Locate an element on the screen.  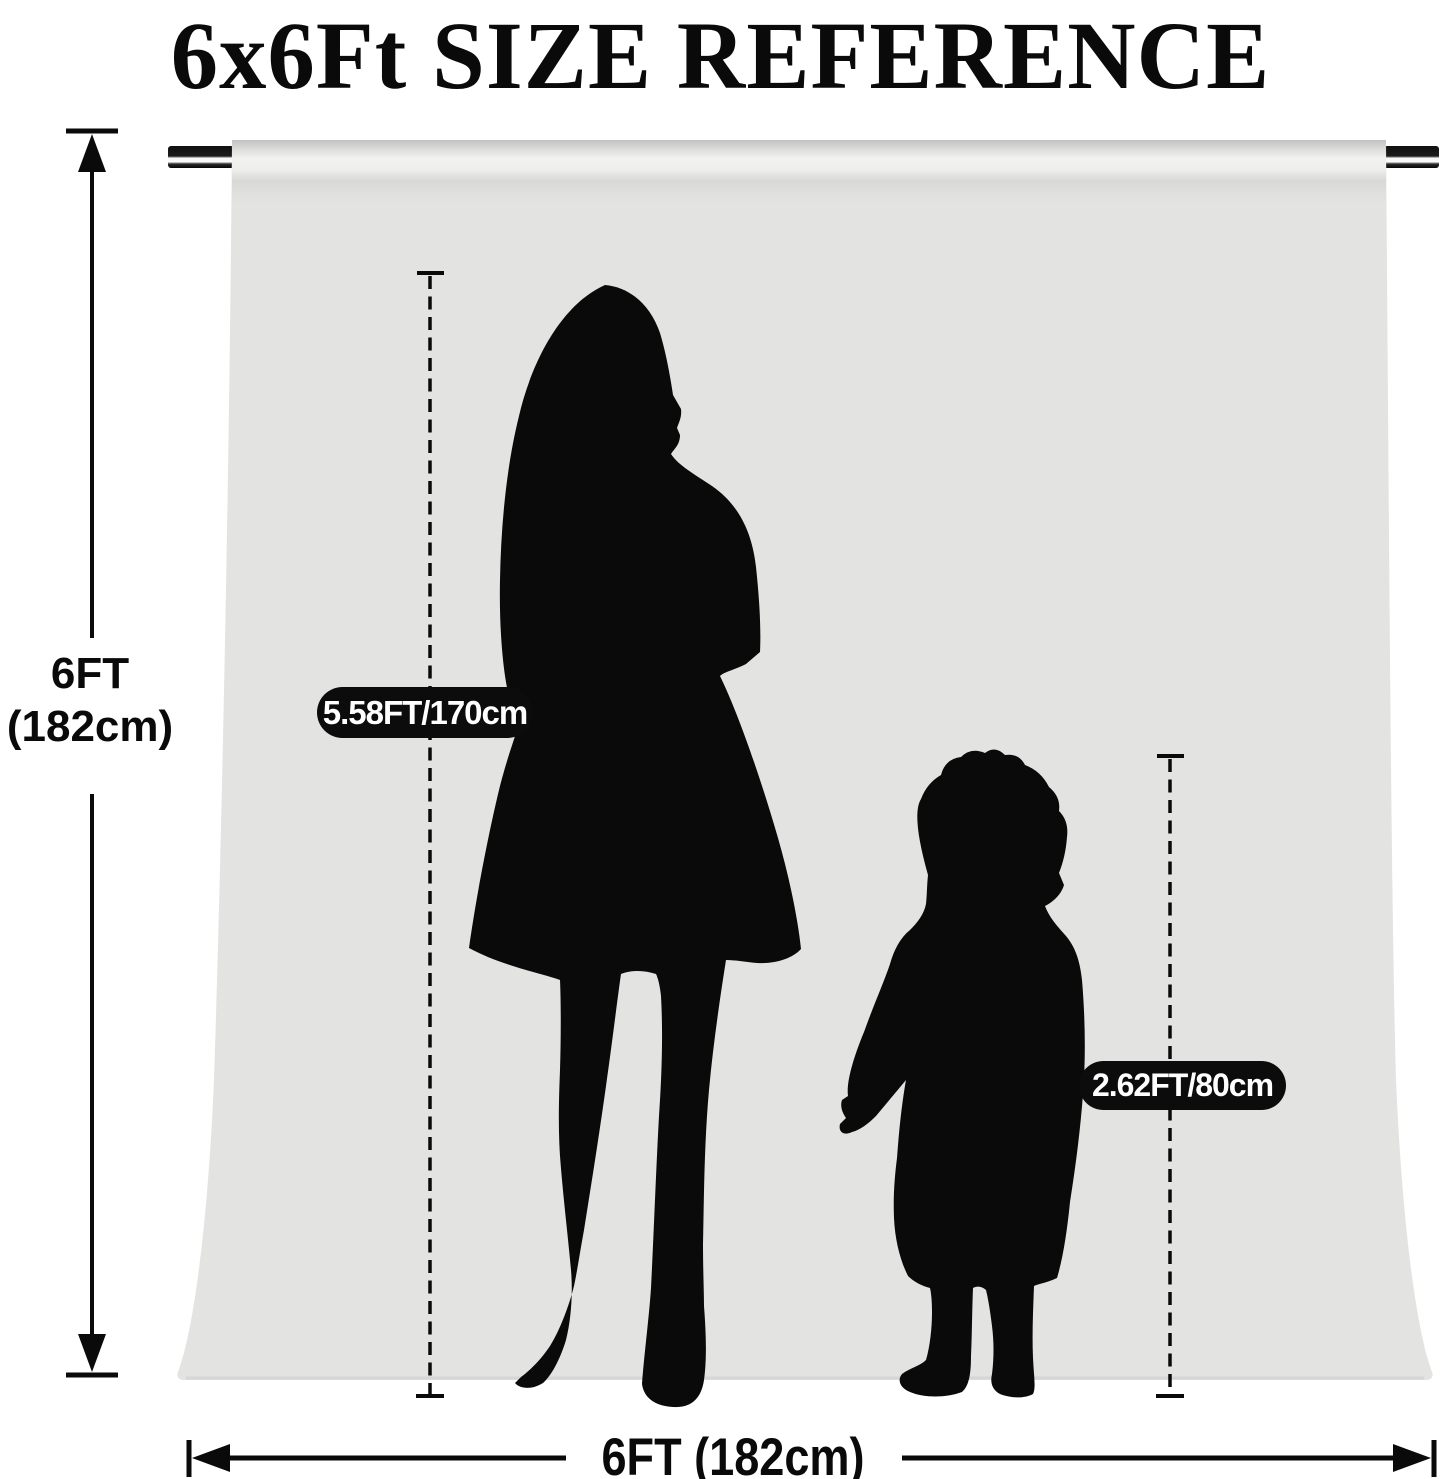
backdrop-top-roll is located at coordinates (809, 172).